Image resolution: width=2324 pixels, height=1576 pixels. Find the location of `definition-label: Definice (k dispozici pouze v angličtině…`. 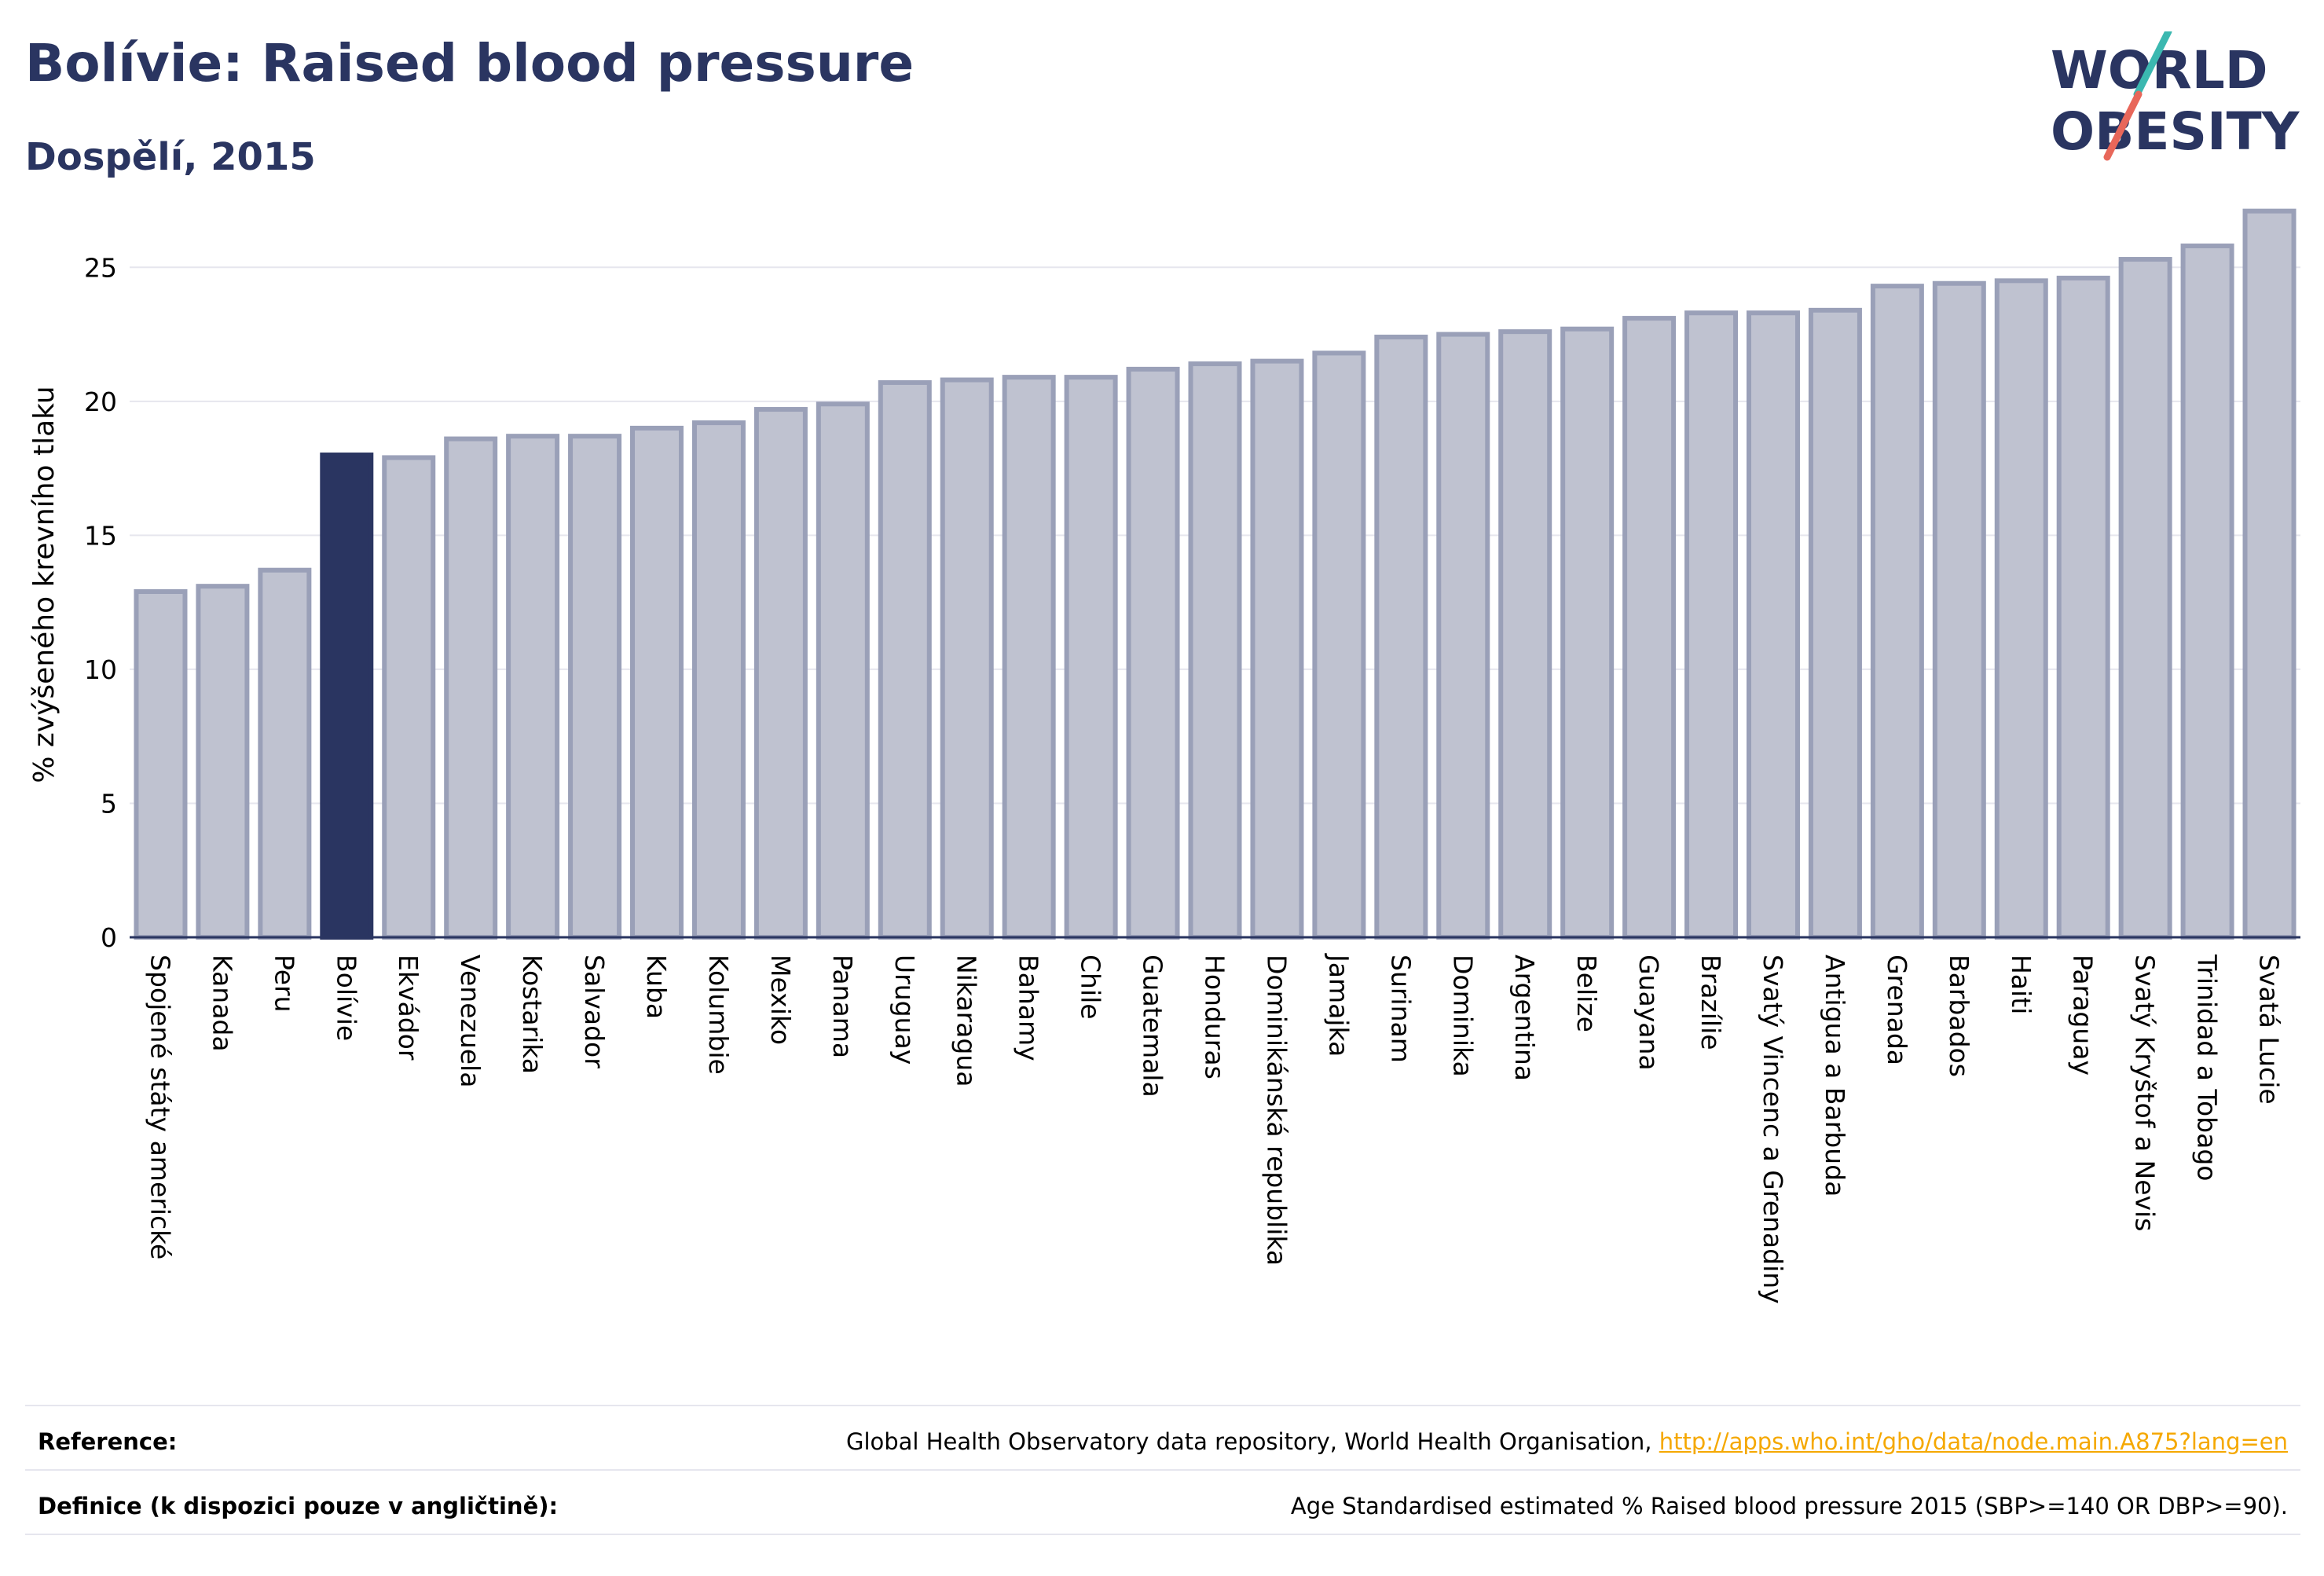

definition-label: Definice (k dispozici pouze v angličtině… is located at coordinates (298, 1506).